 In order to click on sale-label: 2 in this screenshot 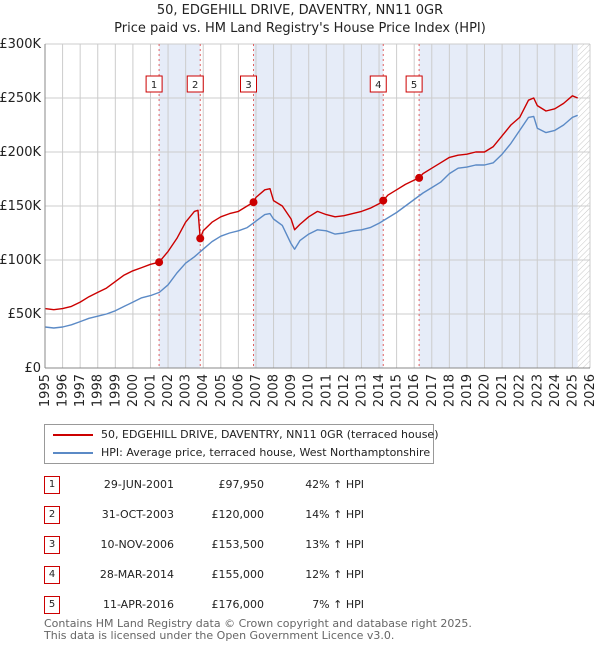, I will do `click(195, 85)`.